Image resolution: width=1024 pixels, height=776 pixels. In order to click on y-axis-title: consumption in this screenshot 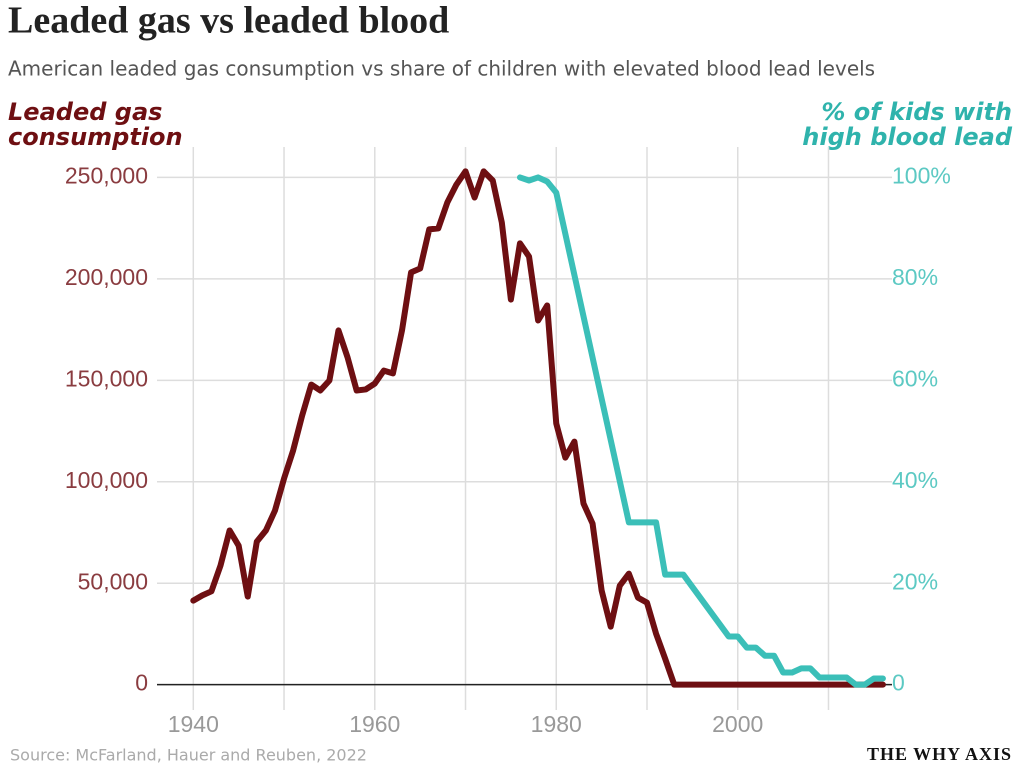, I will do `click(95, 137)`.